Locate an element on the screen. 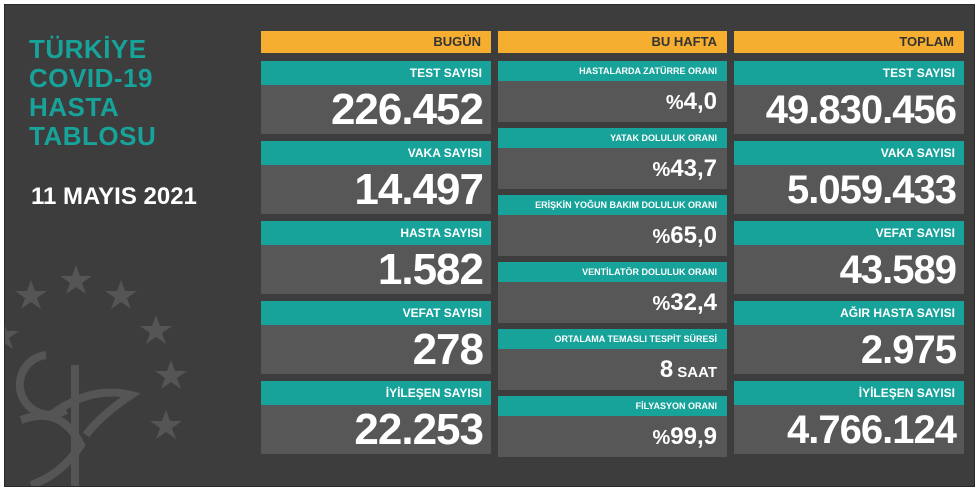 The width and height of the screenshot is (979, 491). week-header: BU HAFTA is located at coordinates (612, 42).